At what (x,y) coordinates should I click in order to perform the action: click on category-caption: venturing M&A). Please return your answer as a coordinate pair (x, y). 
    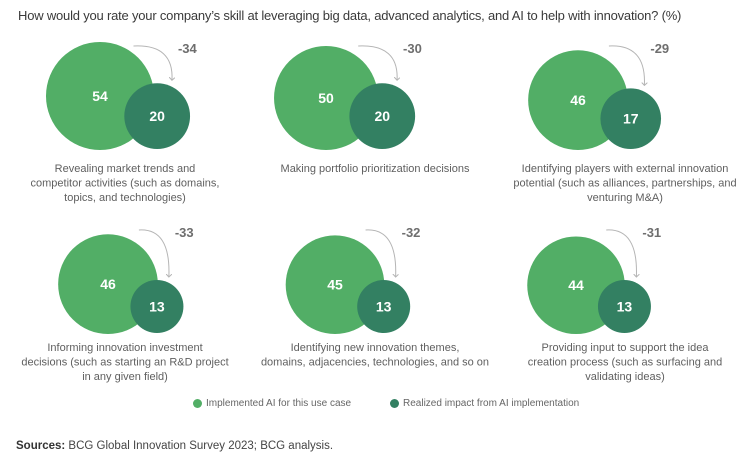
    Looking at the image, I should click on (625, 198).